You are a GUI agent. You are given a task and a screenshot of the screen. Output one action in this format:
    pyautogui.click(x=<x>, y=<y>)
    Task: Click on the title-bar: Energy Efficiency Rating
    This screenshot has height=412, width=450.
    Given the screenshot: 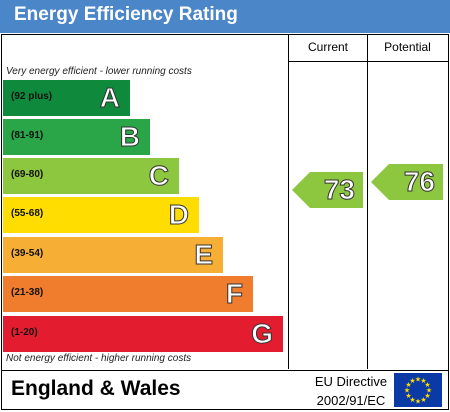 What is the action you would take?
    pyautogui.click(x=225, y=16)
    